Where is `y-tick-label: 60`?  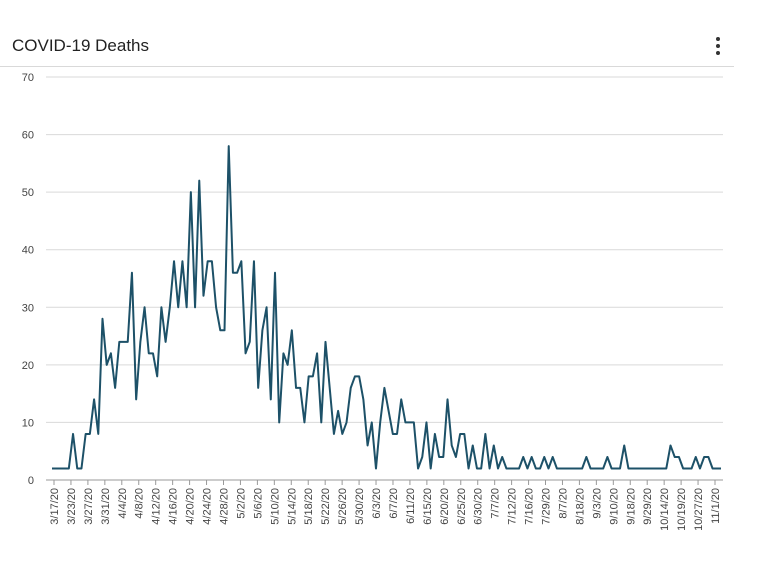
y-tick-label: 60 is located at coordinates (28, 136).